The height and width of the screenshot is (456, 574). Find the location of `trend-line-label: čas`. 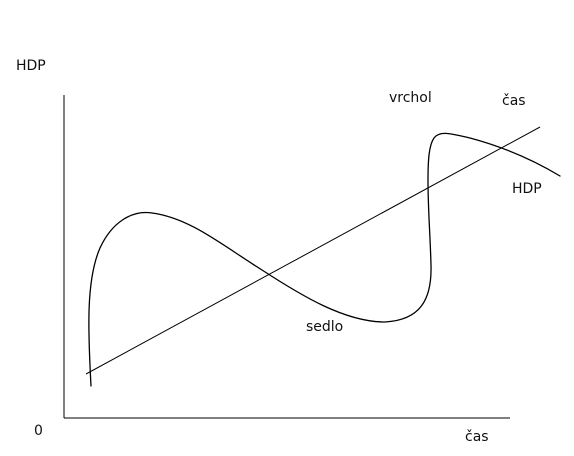

trend-line-label: čas is located at coordinates (514, 101).